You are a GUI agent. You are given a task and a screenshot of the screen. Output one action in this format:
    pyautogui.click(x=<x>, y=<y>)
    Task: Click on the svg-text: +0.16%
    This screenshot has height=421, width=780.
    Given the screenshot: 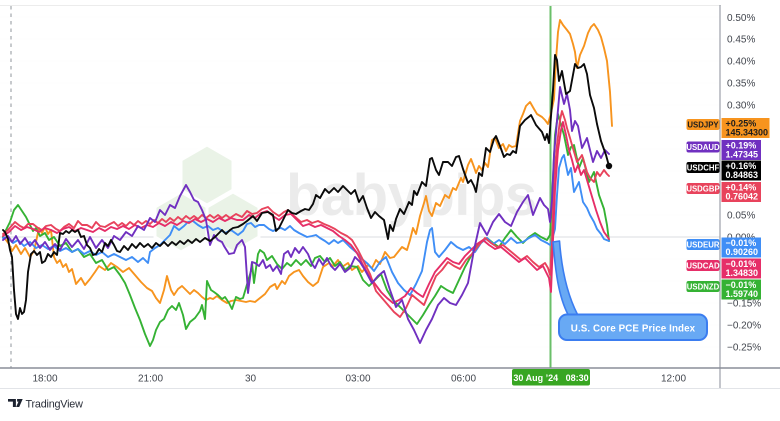 What is the action you would take?
    pyautogui.click(x=741, y=166)
    